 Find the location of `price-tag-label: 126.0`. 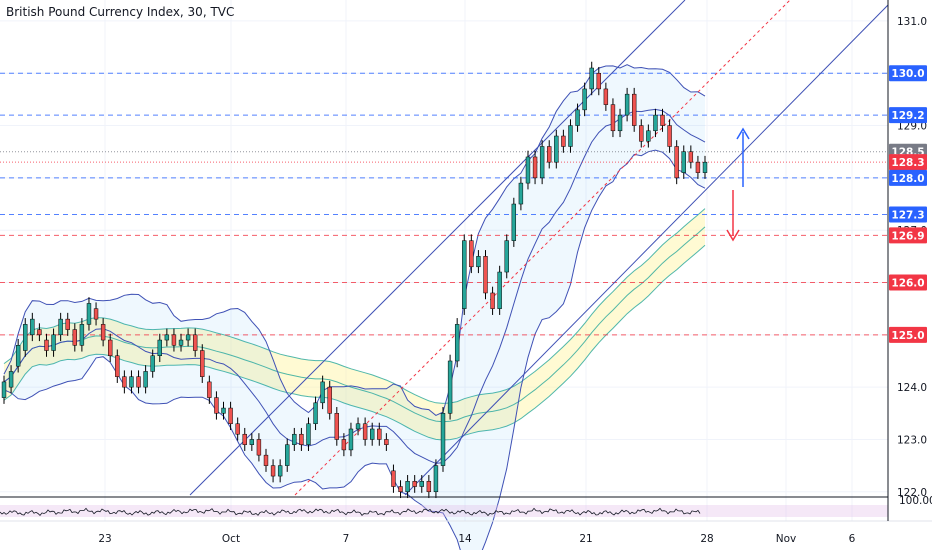

price-tag-label: 126.0 is located at coordinates (907, 284).